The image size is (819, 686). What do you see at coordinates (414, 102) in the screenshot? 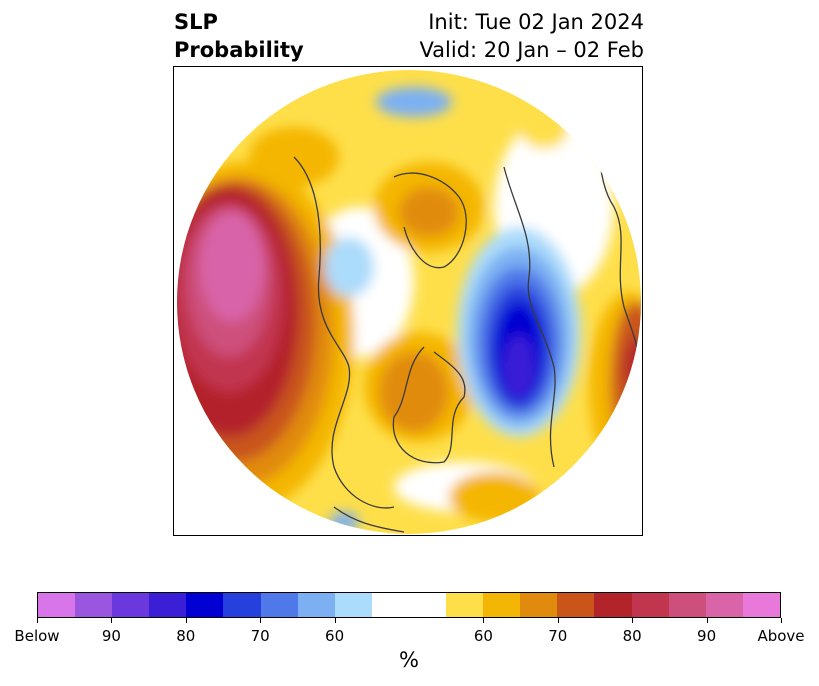
I see `field-north-blue` at bounding box center [414, 102].